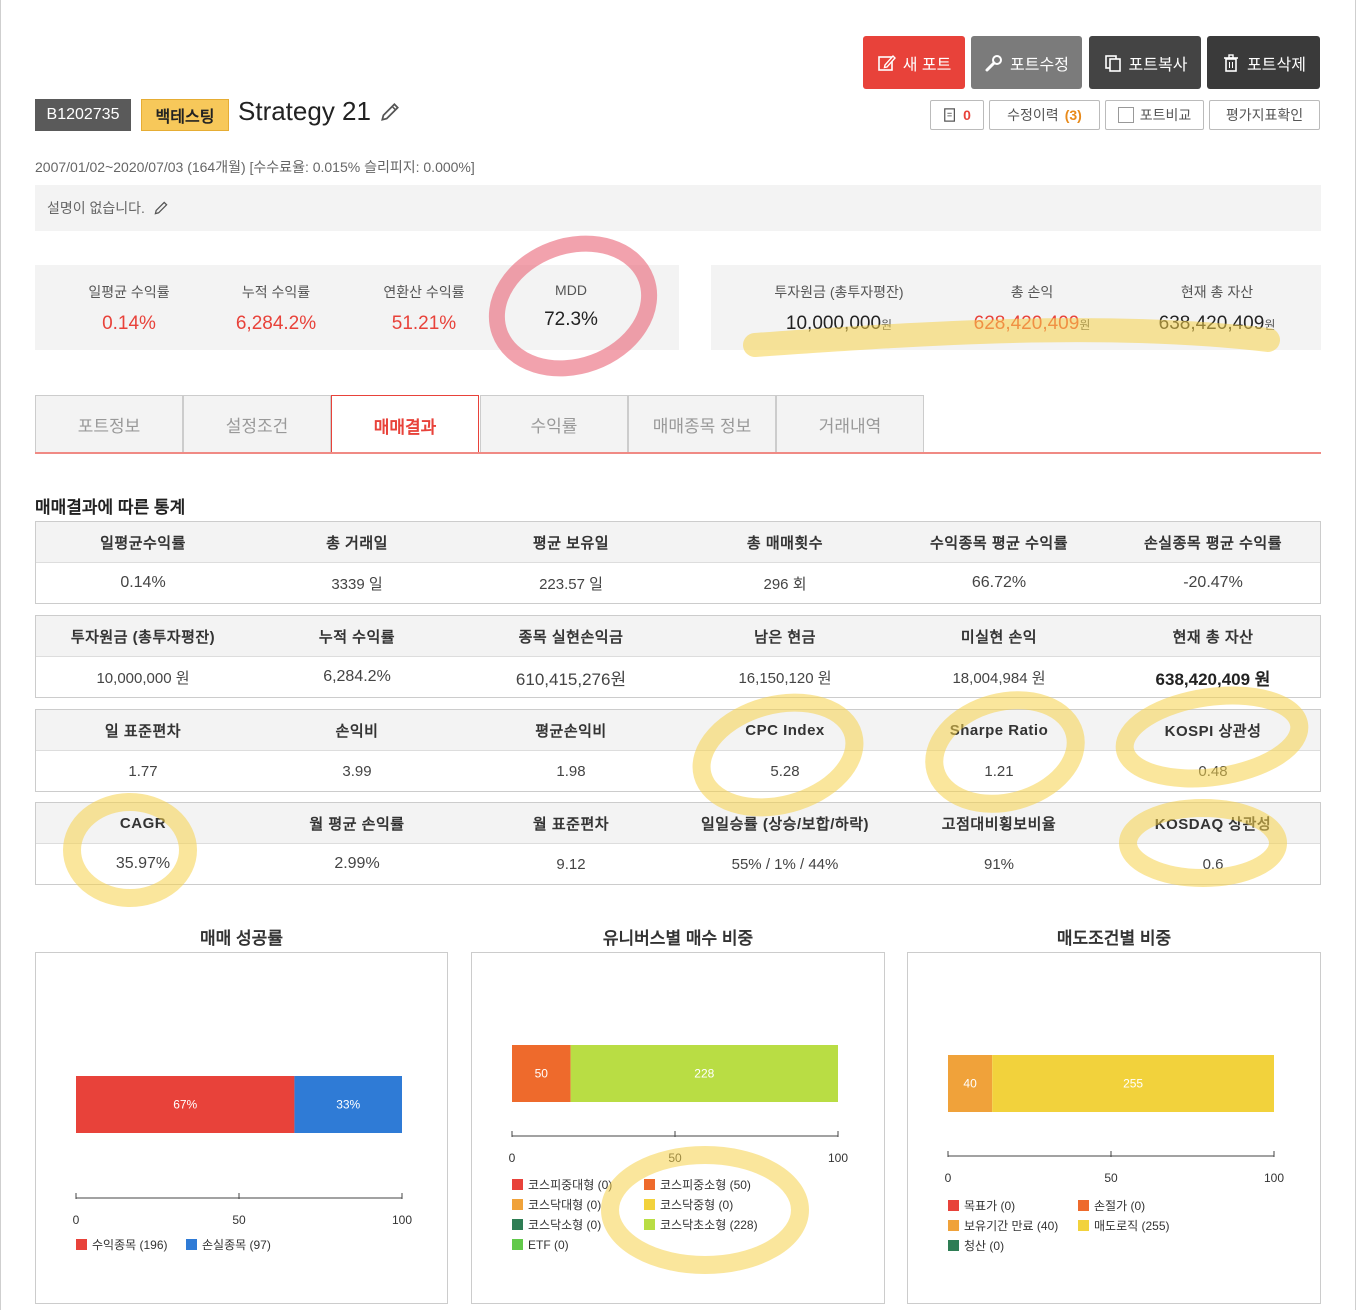 This screenshot has height=1310, width=1356. I want to click on legend-label: 손실종목 (97), so click(236, 1245).